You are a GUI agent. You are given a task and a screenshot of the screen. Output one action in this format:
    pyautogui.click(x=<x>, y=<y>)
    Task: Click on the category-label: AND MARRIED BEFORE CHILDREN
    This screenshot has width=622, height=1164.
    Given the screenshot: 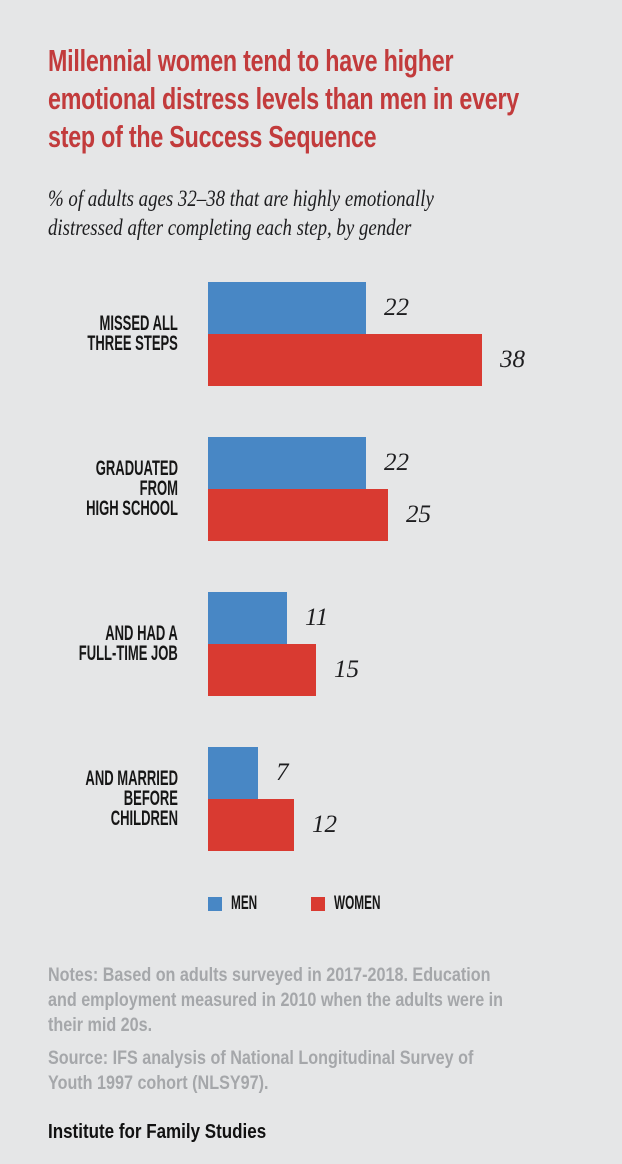 What is the action you would take?
    pyautogui.click(x=89, y=799)
    